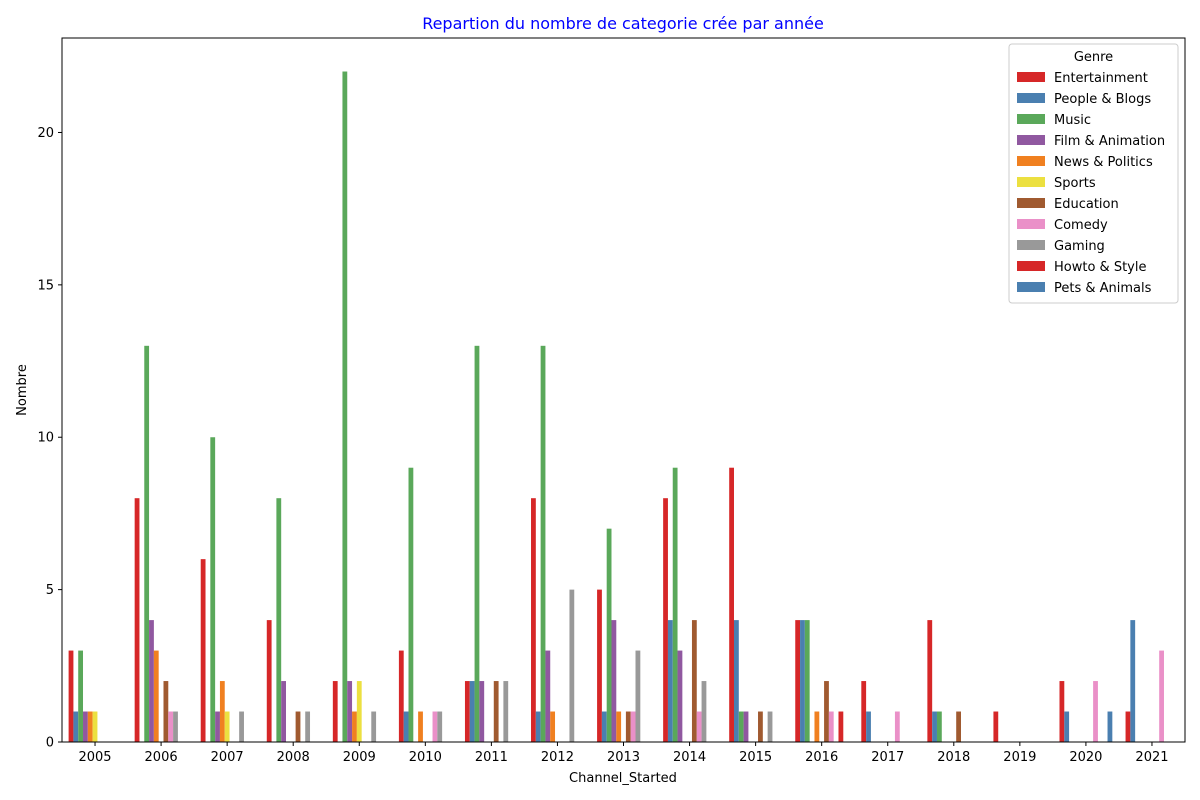 The height and width of the screenshot is (800, 1200). What do you see at coordinates (467, 711) in the screenshot?
I see `bar-entertainment-2011` at bounding box center [467, 711].